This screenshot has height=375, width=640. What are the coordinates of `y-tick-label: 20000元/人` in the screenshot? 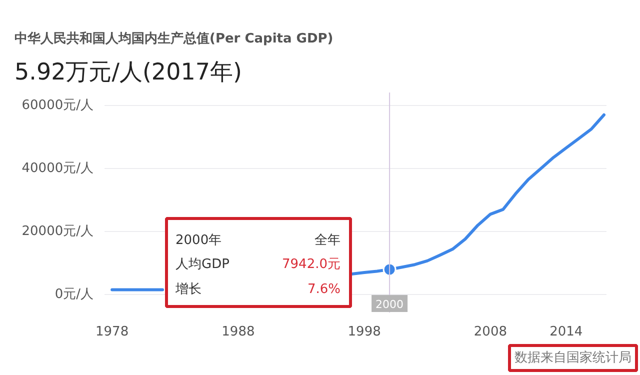 It's located at (58, 231).